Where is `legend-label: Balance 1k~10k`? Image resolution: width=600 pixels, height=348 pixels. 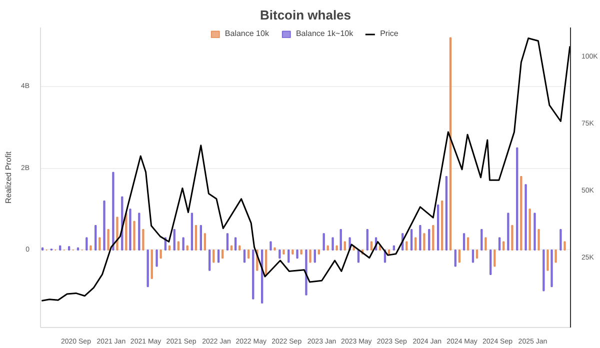 legend-label: Balance 1k~10k is located at coordinates (325, 33).